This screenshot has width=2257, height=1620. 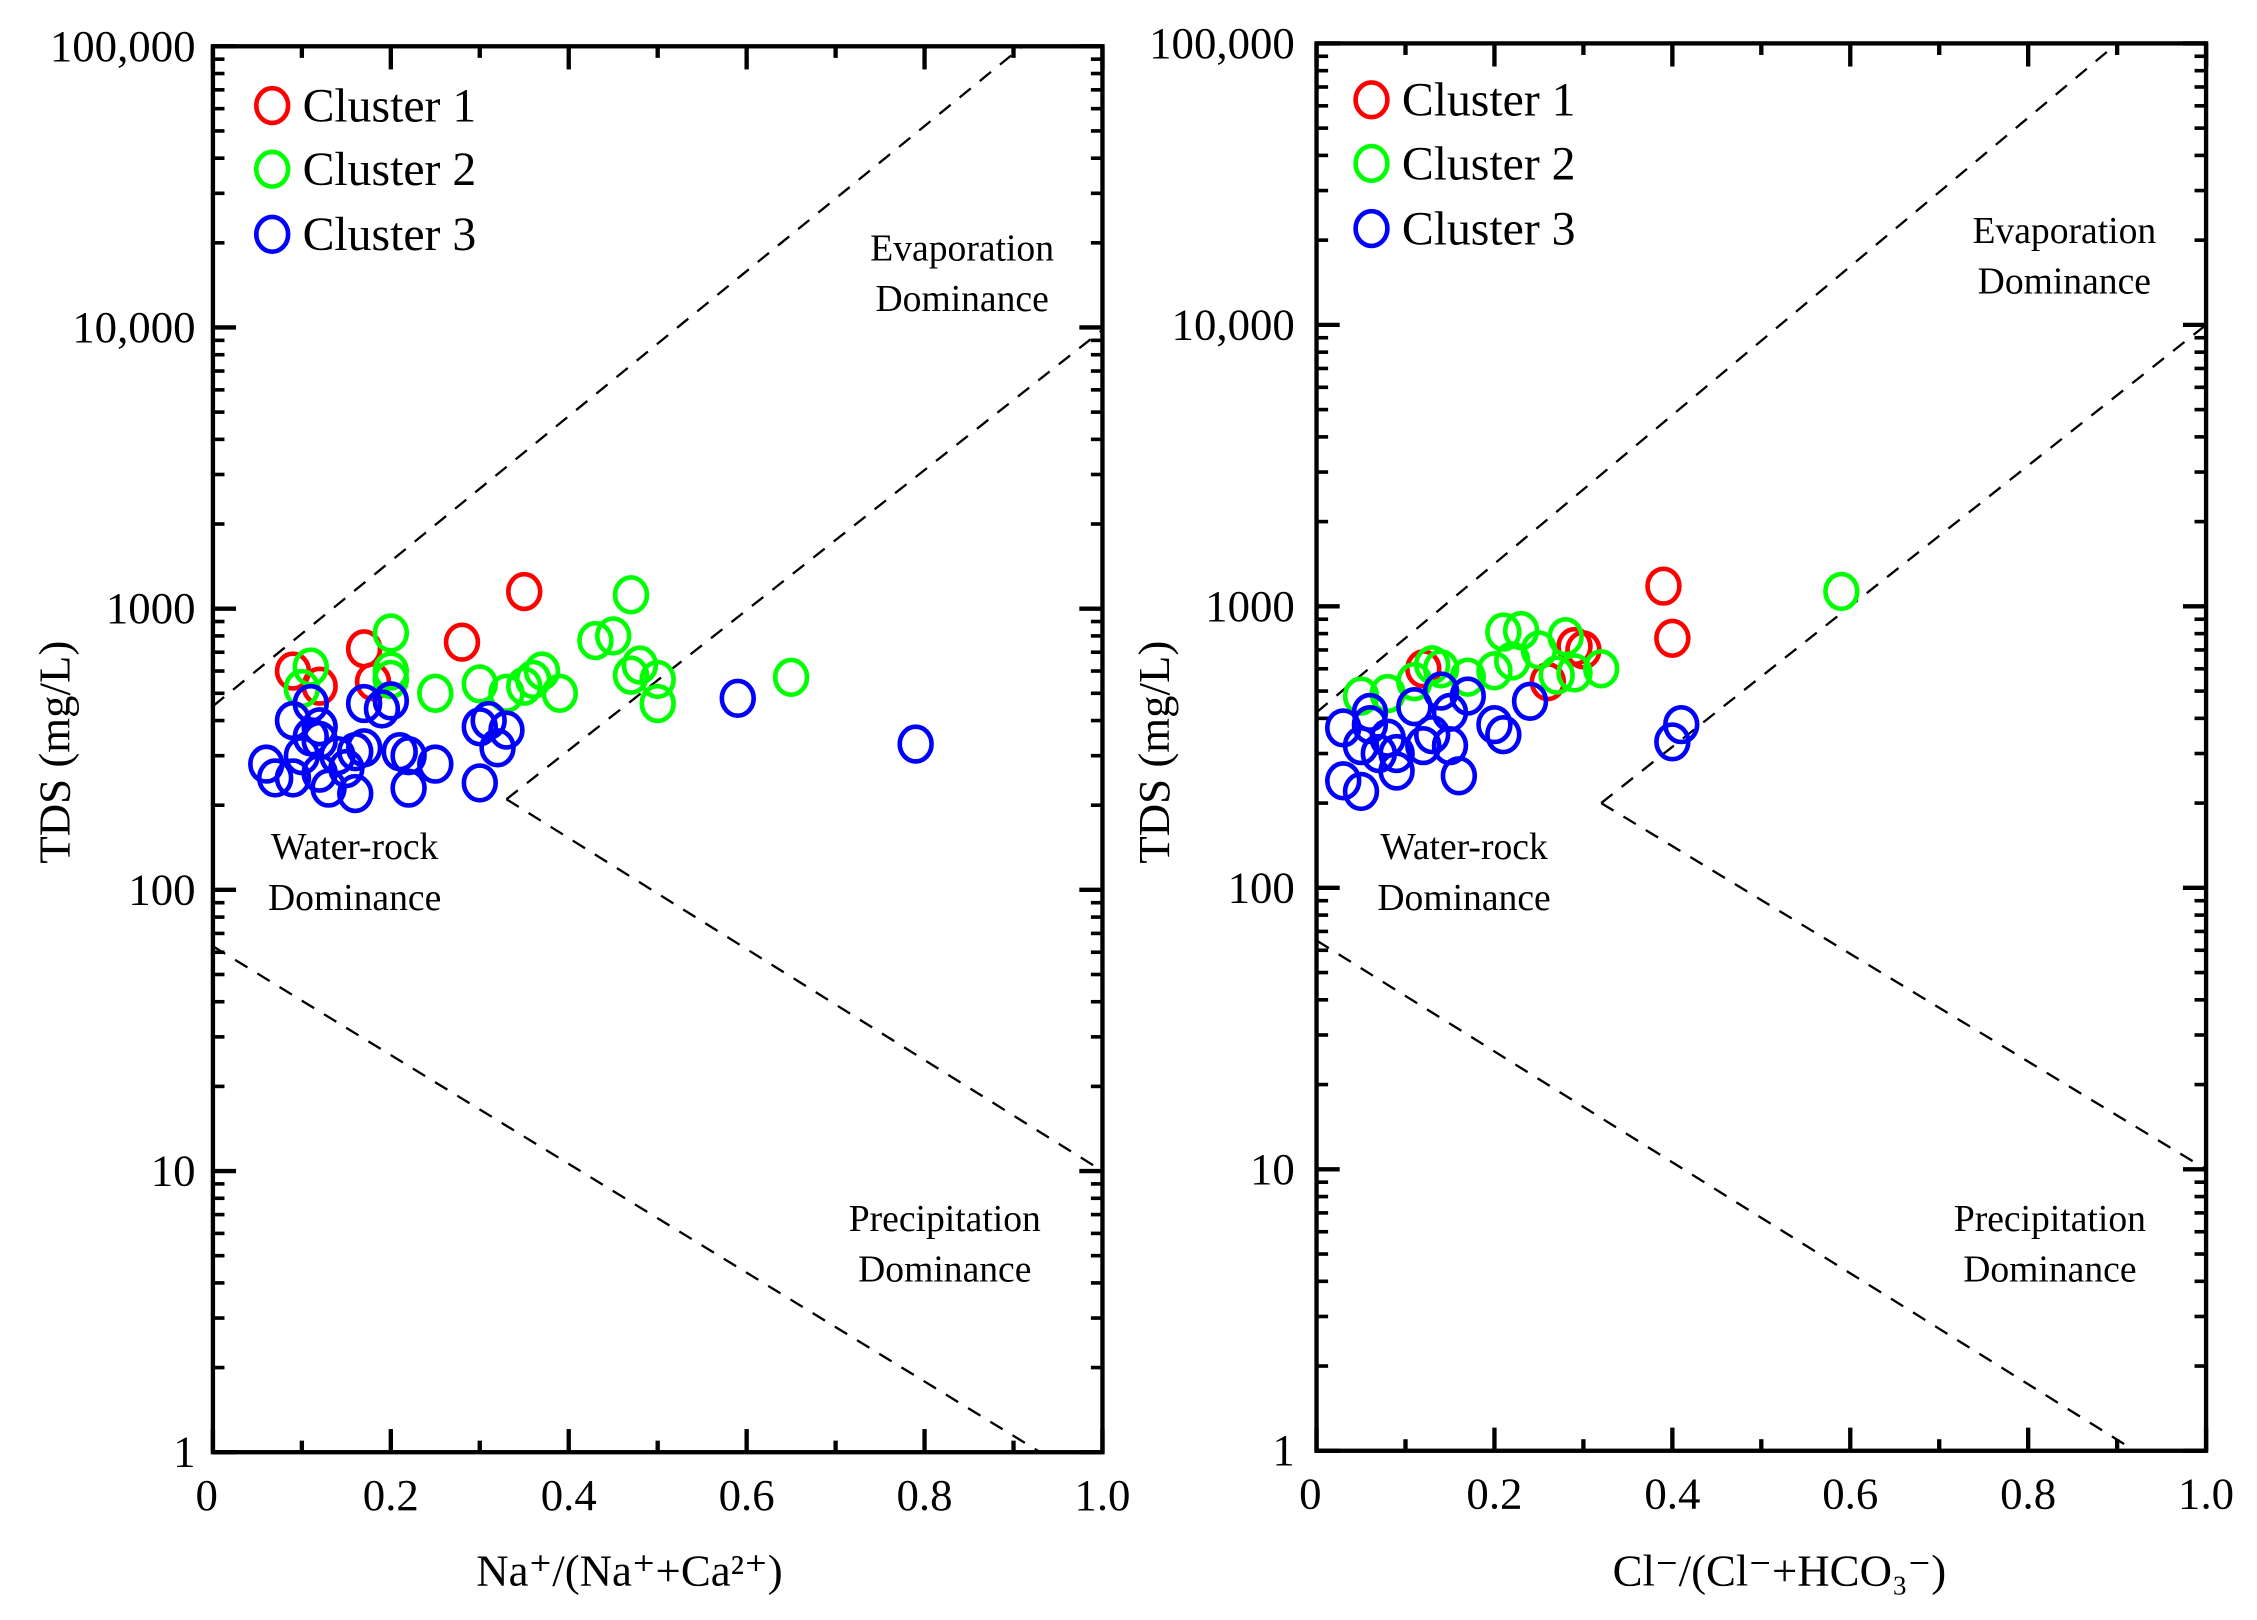 I want to click on x-axis-title: Cl⁻/(Cl⁻+HCO₃⁻), so click(x=1780, y=1570).